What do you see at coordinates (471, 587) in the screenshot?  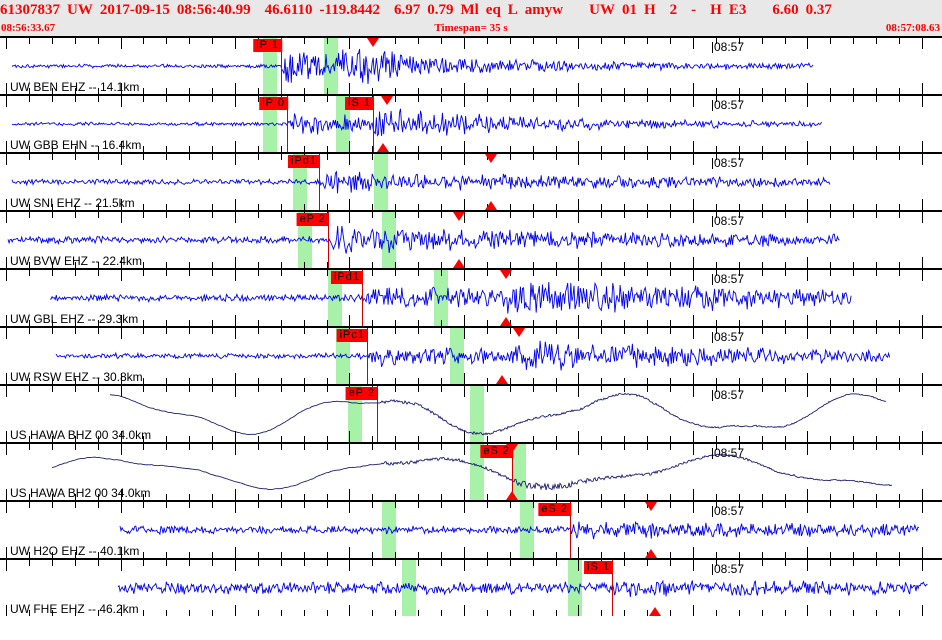 I see `trace-panel-fhe-ehz: iS 1 08:57 UW FHE EHZ -- 46.2km` at bounding box center [471, 587].